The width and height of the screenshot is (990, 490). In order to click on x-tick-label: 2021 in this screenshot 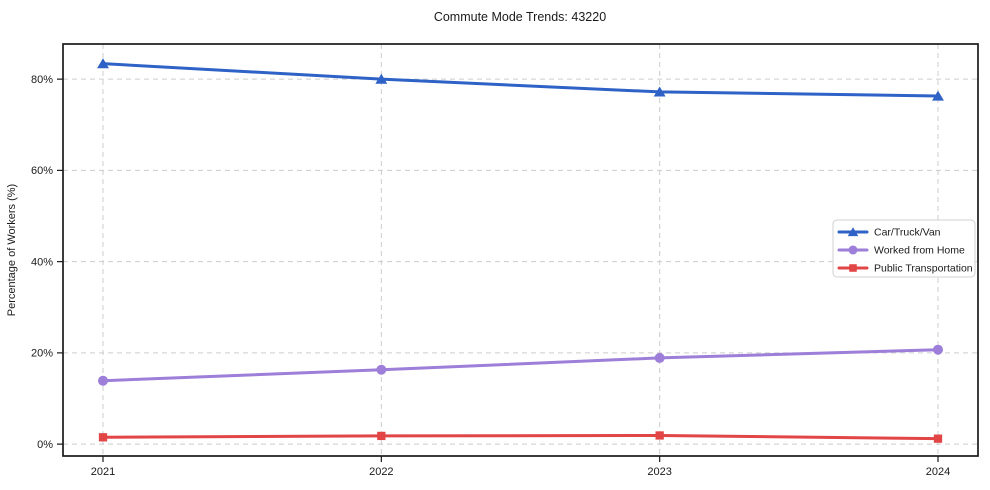, I will do `click(103, 472)`.